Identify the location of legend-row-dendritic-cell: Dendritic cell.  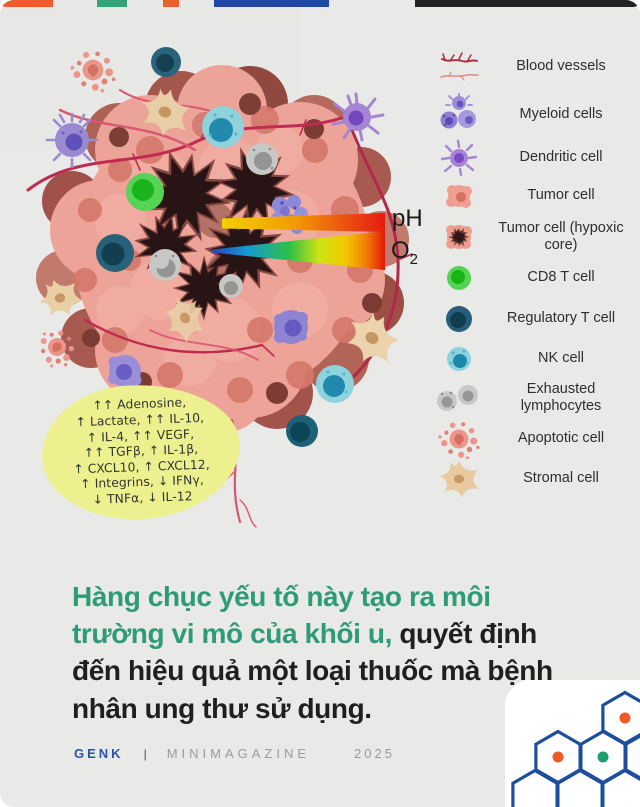
(530, 158).